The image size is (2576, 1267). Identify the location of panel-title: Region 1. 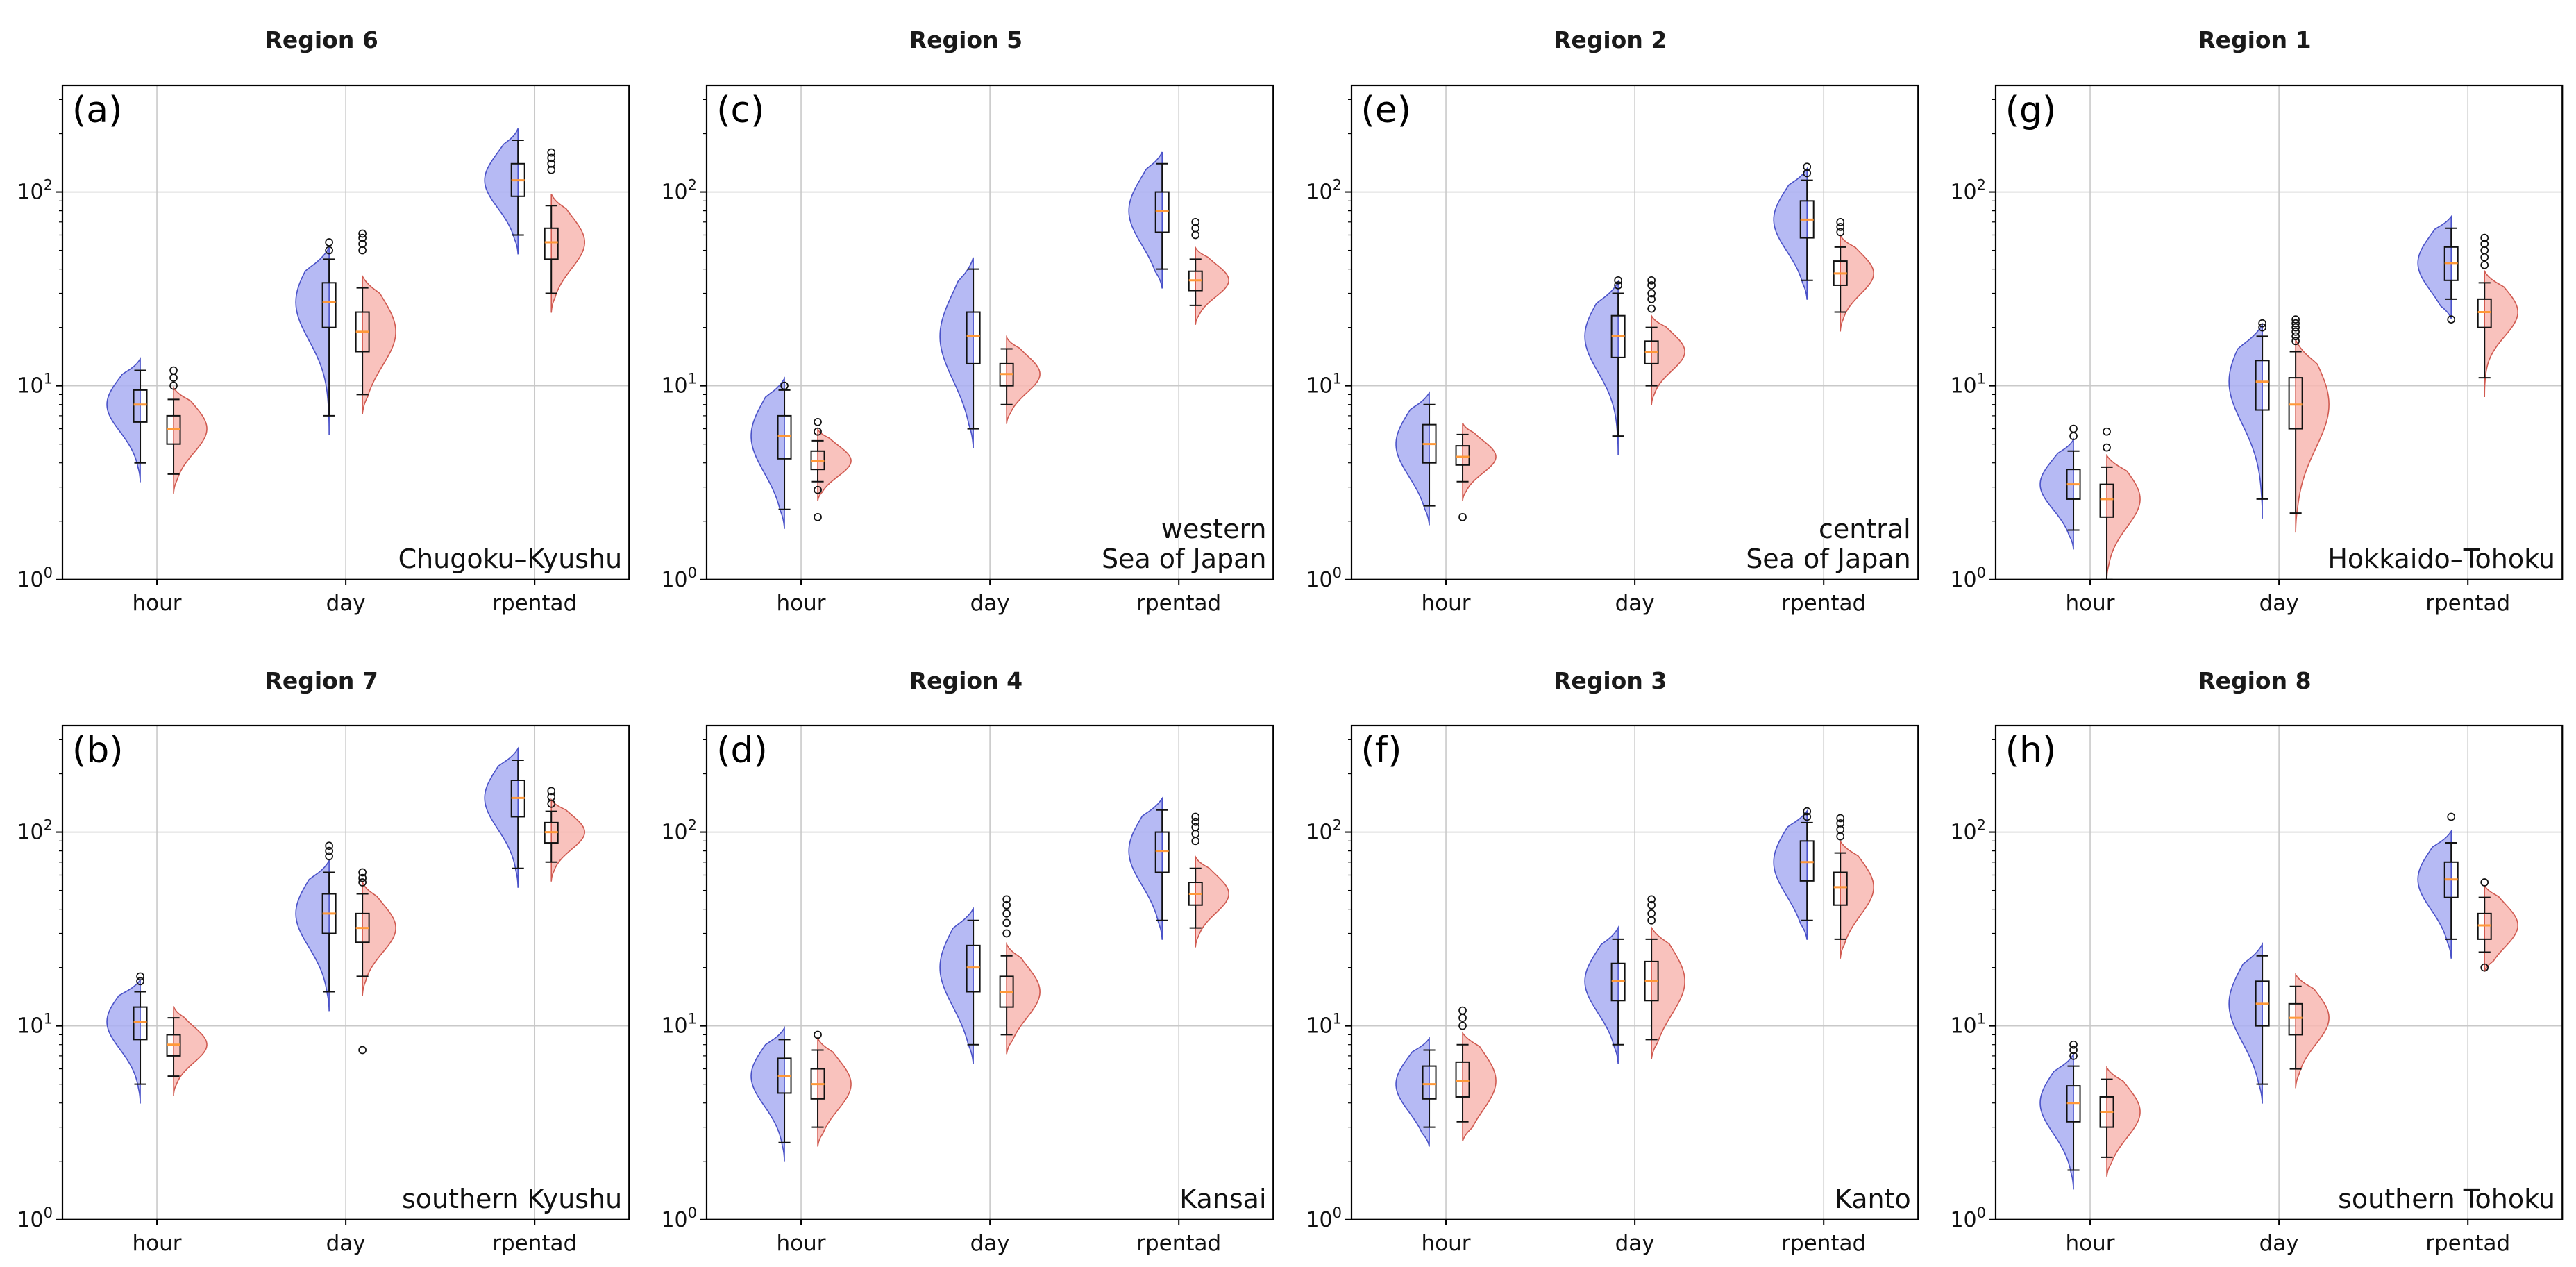
(2255, 40).